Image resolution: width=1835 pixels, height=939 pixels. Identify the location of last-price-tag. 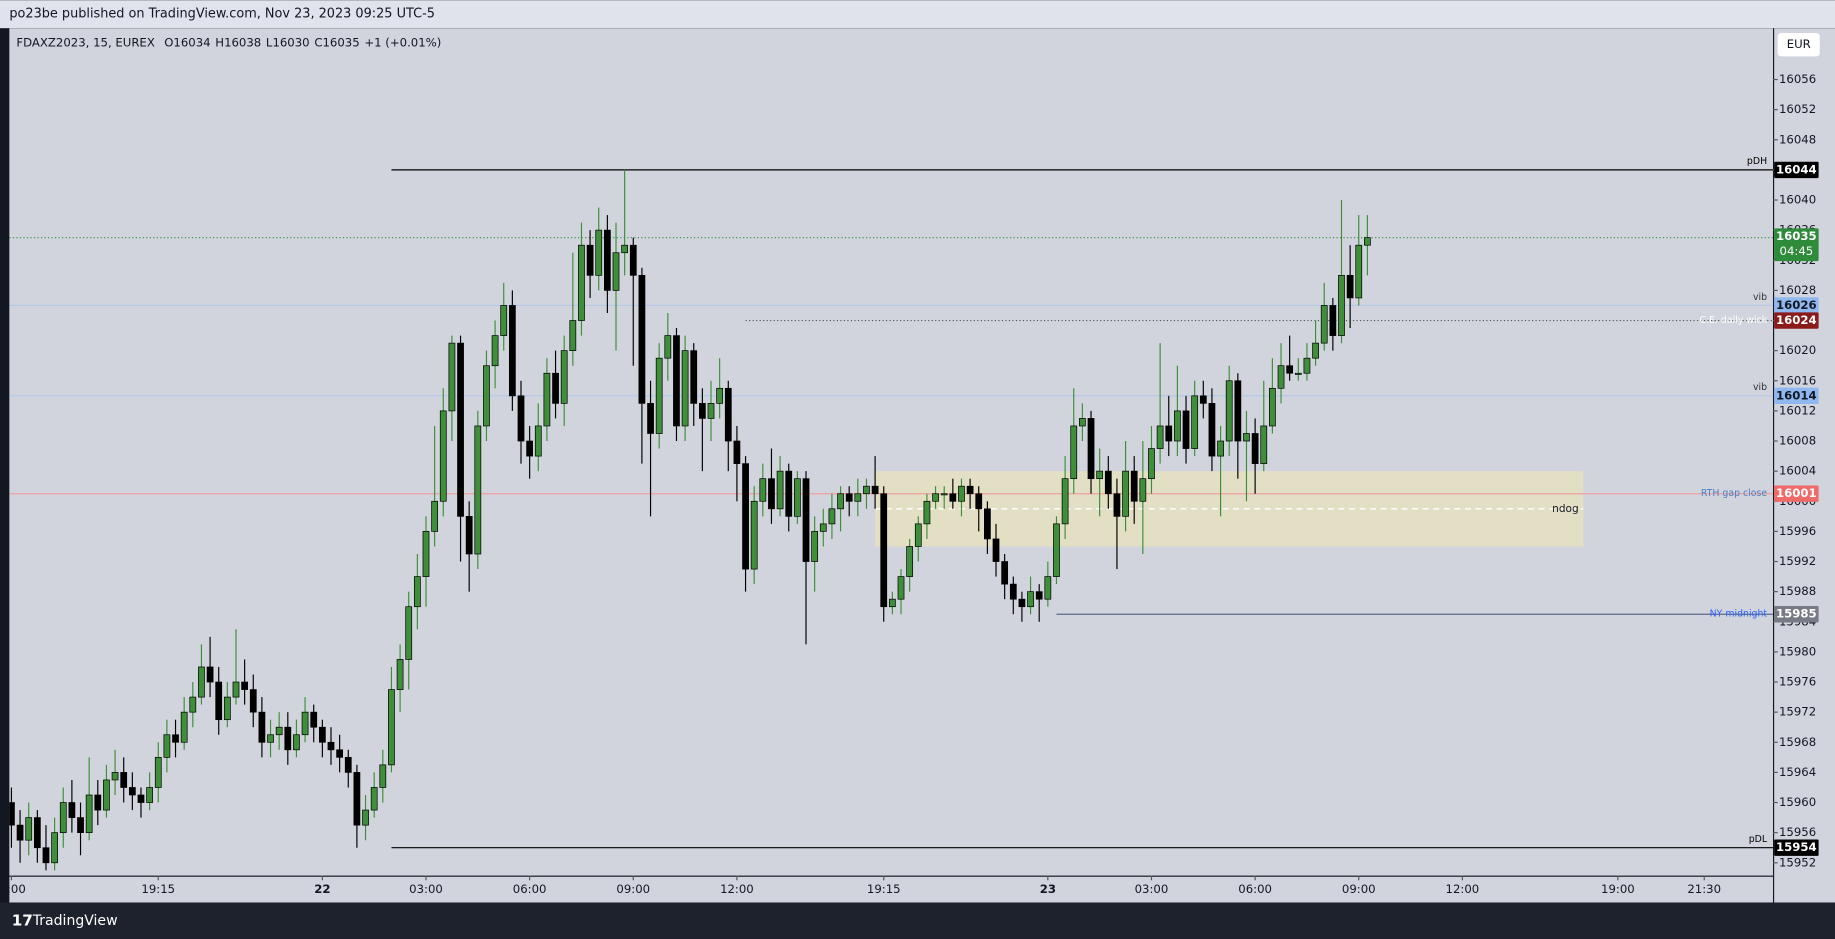
(1796, 245).